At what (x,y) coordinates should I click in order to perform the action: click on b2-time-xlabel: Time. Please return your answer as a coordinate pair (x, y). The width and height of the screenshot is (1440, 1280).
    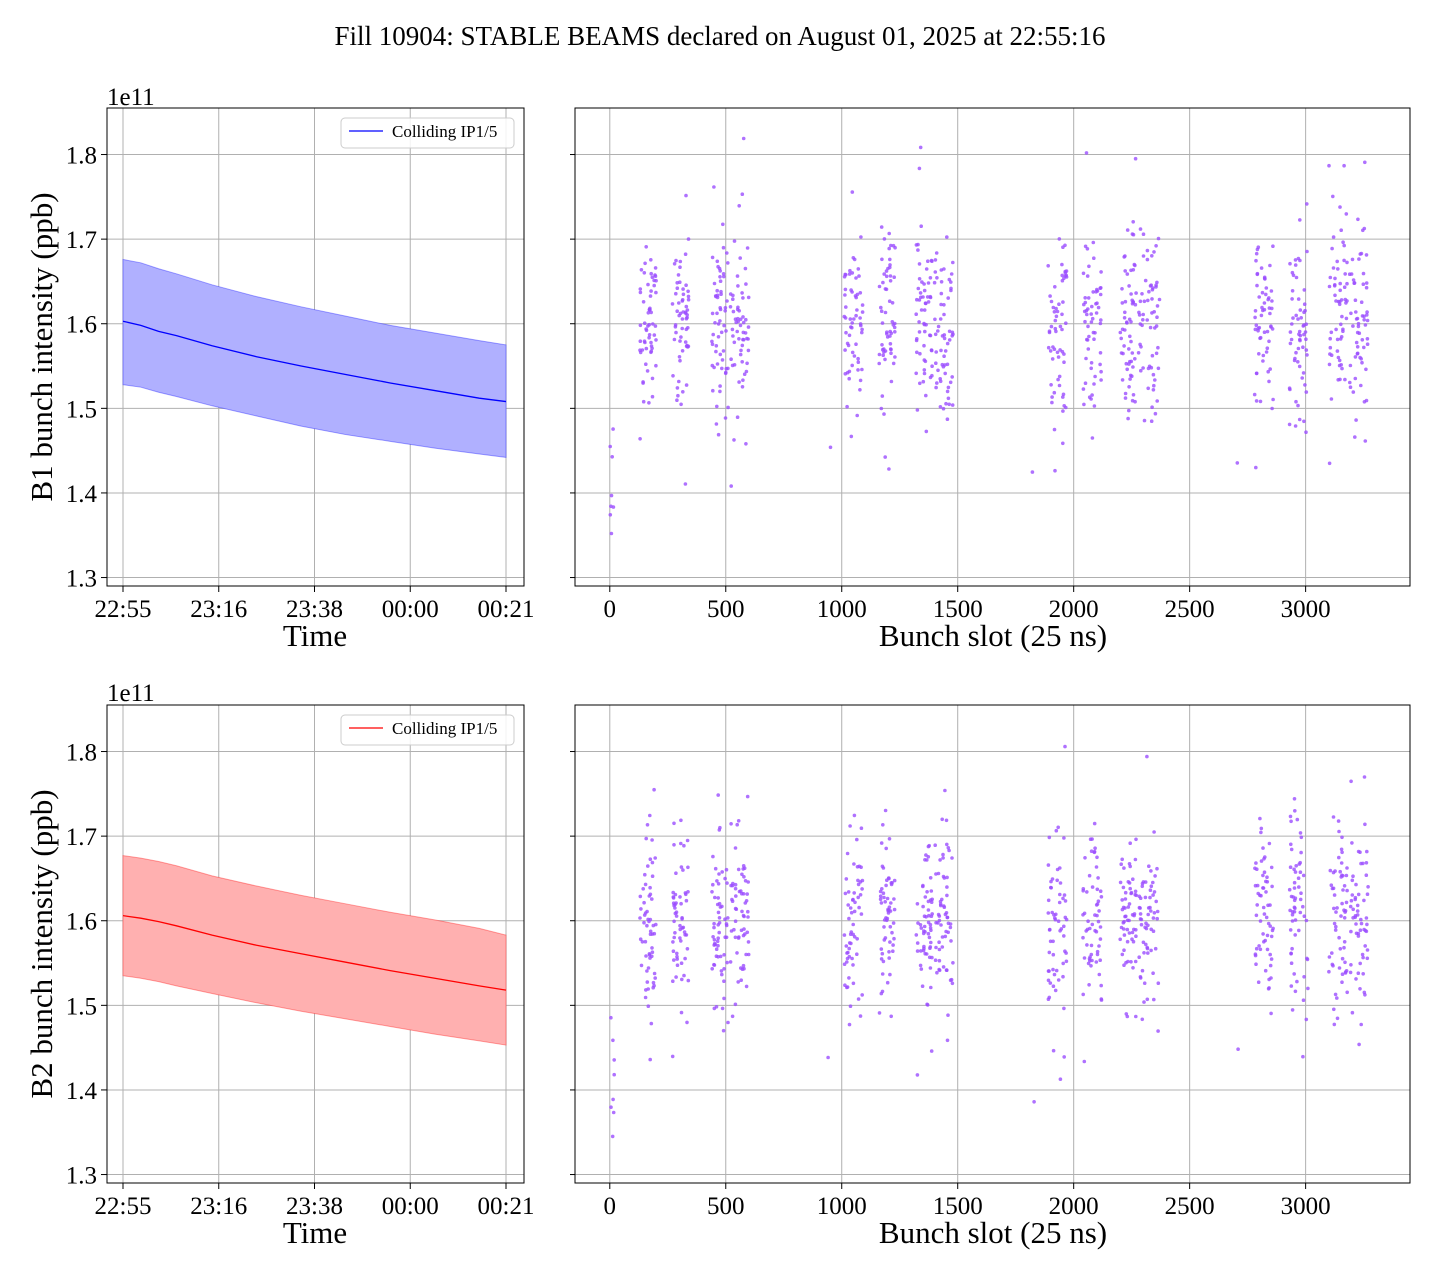
    Looking at the image, I should click on (315, 1232).